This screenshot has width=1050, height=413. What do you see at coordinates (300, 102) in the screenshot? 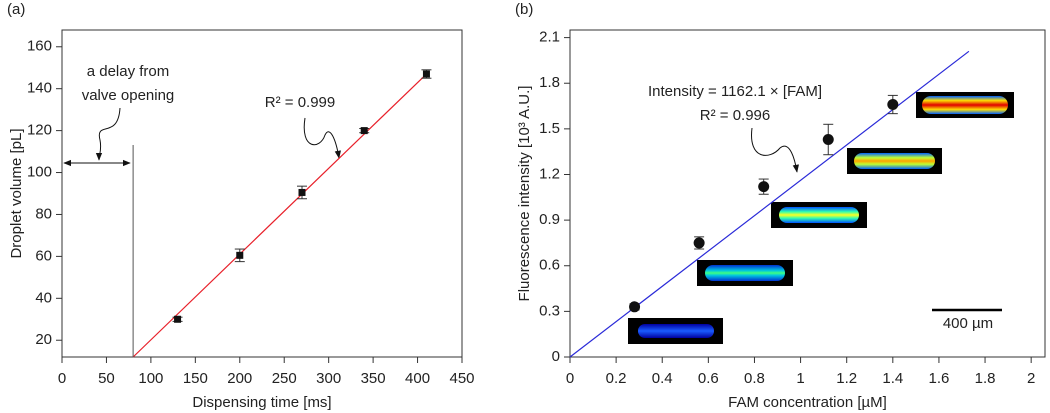
I see `annotation: R² = 0.999` at bounding box center [300, 102].